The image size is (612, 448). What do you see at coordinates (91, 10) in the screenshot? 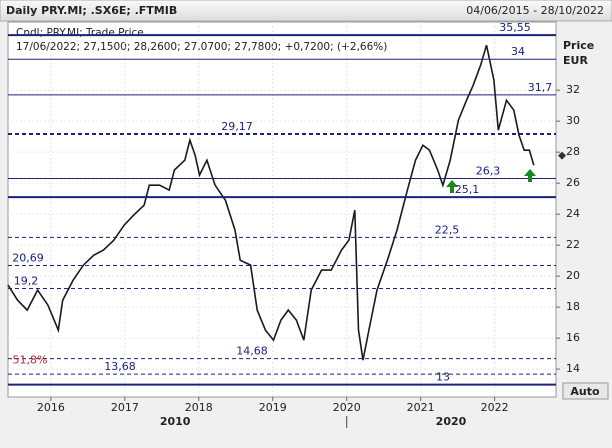
I see `chart-title: Daily PRY.MI; .SX6E; .FTMIB` at bounding box center [91, 10].